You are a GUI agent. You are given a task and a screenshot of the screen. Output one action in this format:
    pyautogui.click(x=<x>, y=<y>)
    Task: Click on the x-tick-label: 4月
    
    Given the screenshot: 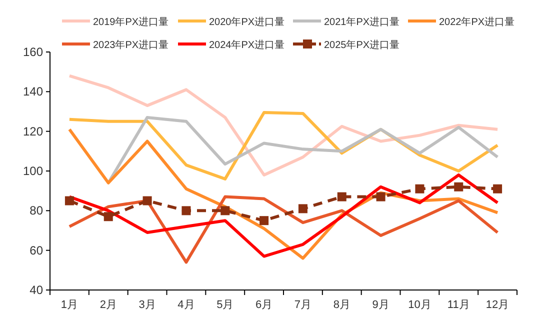 What is the action you would take?
    pyautogui.click(x=186, y=305)
    